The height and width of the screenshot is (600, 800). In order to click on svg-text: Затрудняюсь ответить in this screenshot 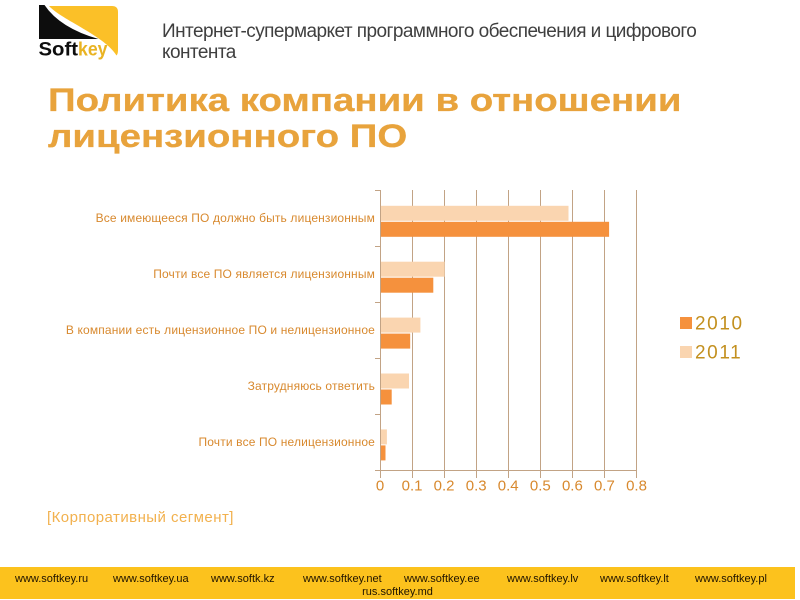, I will do `click(311, 386)`.